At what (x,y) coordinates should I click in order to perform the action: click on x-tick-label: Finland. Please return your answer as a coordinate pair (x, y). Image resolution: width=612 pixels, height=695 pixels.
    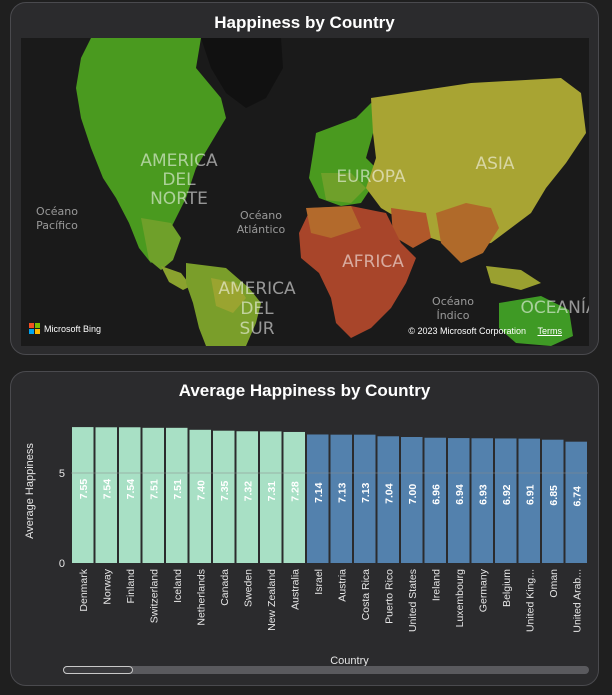
    Looking at the image, I should click on (131, 586).